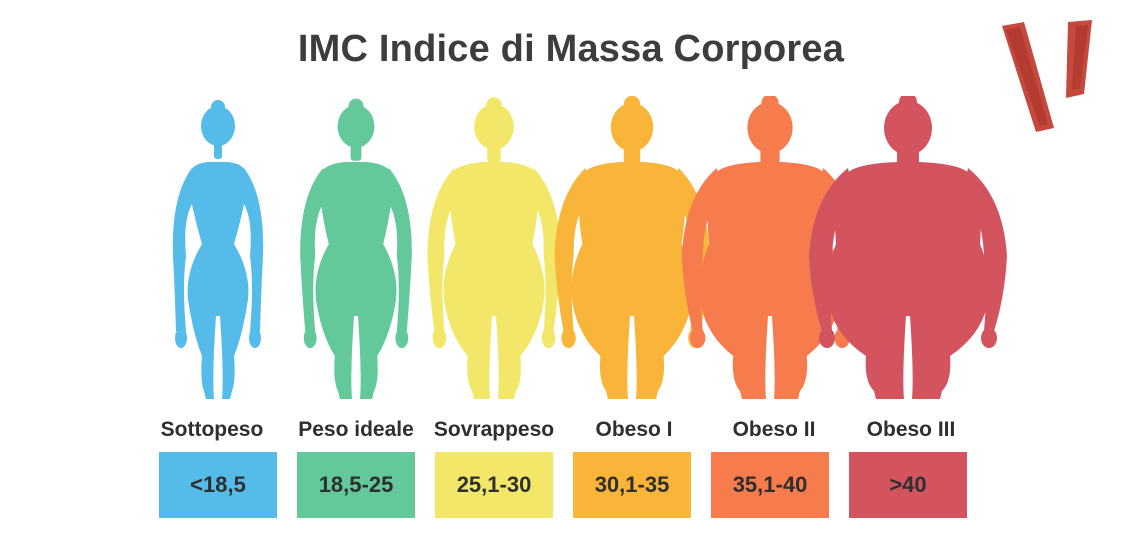 The height and width of the screenshot is (550, 1142). What do you see at coordinates (634, 429) in the screenshot?
I see `category-label-obeso-i: Obeso I` at bounding box center [634, 429].